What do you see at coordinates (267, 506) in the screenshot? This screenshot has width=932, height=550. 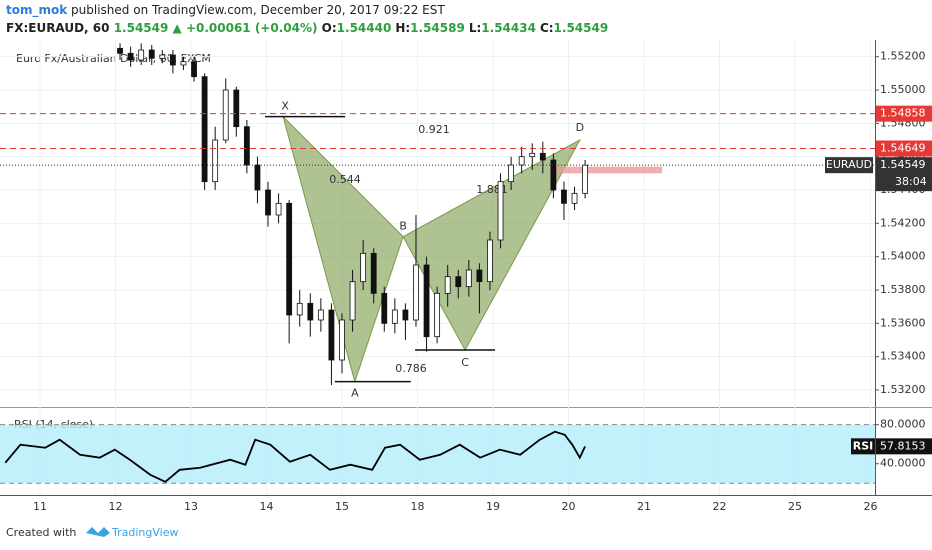 I see `x-tick-label: 14` at bounding box center [267, 506].